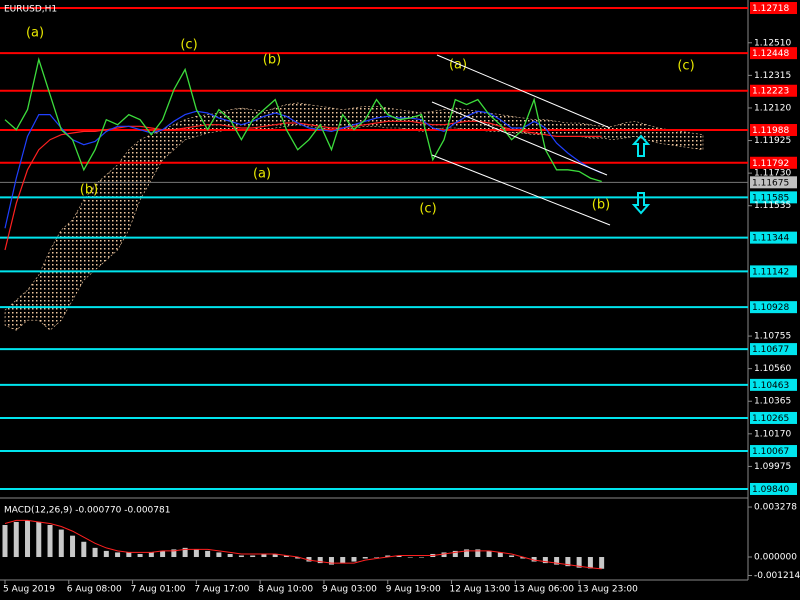 The image size is (800, 600). Describe the element at coordinates (772, 467) in the screenshot. I see `y-tick-label: 1.09975` at that location.